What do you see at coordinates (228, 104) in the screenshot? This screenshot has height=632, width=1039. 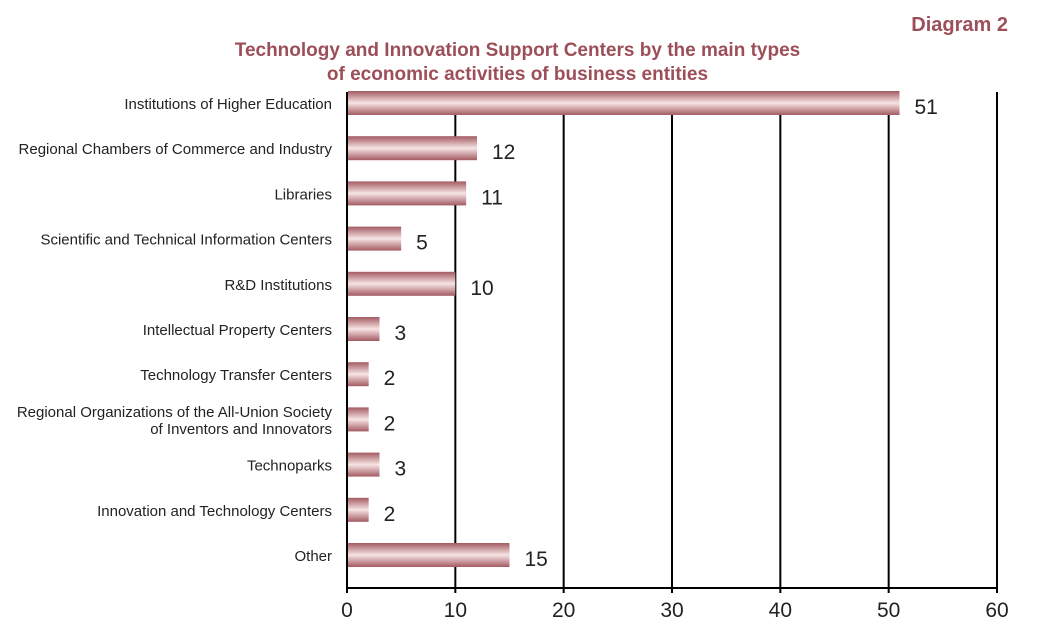 I see `category-label: Institutions of Higher Education` at bounding box center [228, 104].